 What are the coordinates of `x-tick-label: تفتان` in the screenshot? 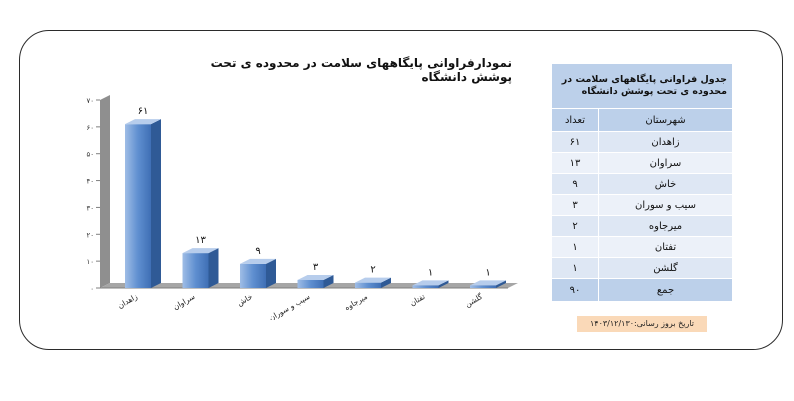 It's located at (417, 300).